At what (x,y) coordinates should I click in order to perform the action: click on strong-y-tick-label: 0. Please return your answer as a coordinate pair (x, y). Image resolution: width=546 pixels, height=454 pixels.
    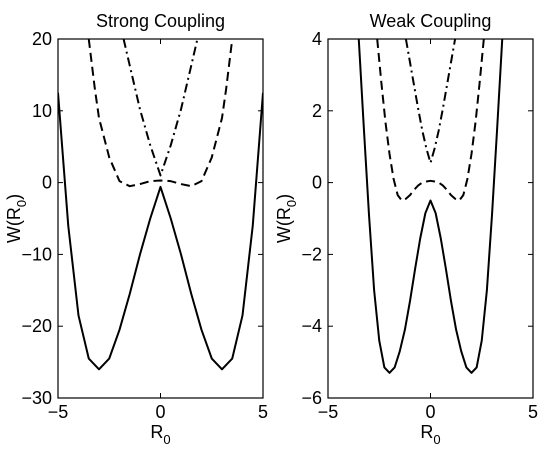
    Looking at the image, I should click on (47, 183).